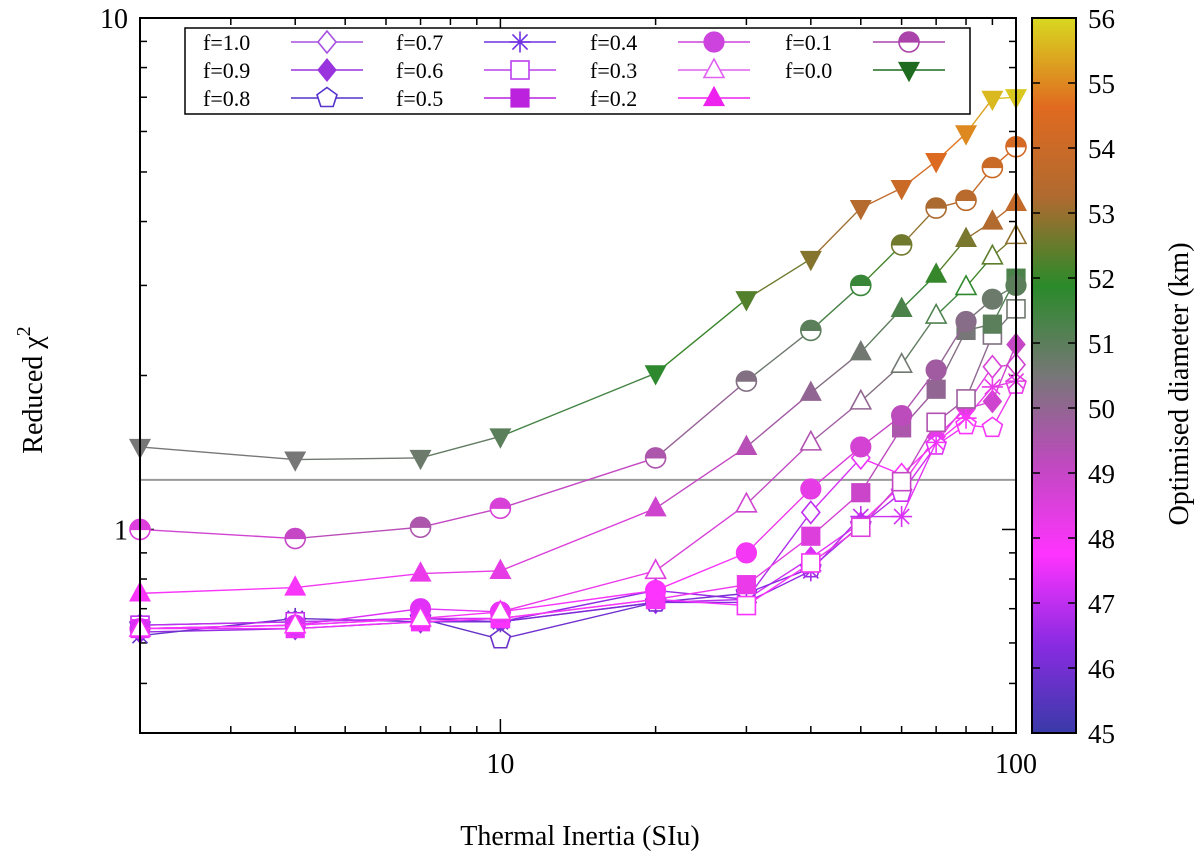 This screenshot has width=1200, height=860. Describe the element at coordinates (226, 42) in the screenshot. I see `legend-label: f=1.0` at that location.